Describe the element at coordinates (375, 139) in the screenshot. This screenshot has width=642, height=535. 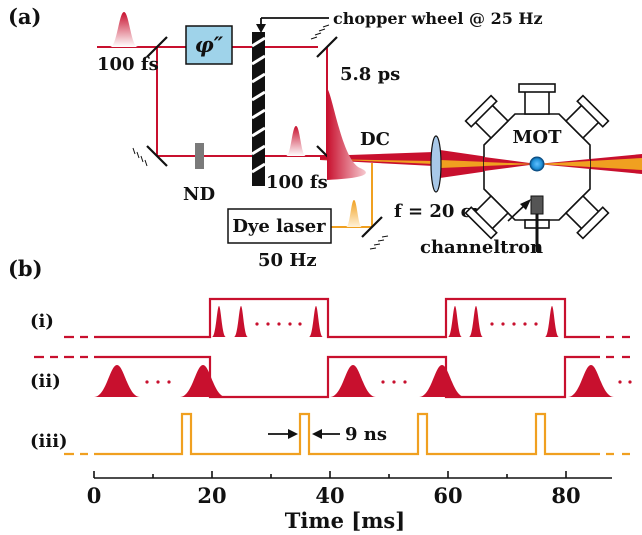
I see `dc-label: DC` at that location.